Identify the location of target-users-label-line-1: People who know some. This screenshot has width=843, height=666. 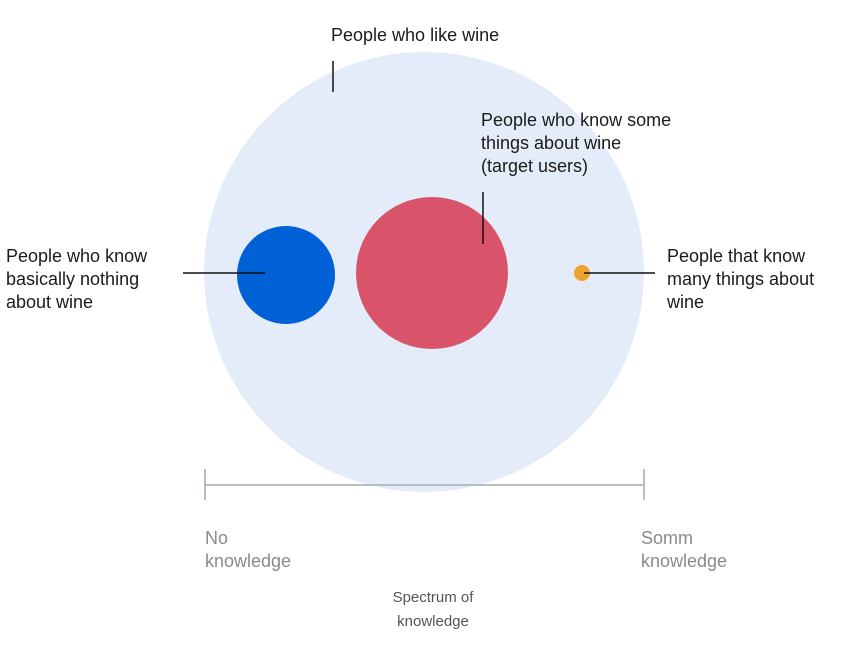
(576, 120).